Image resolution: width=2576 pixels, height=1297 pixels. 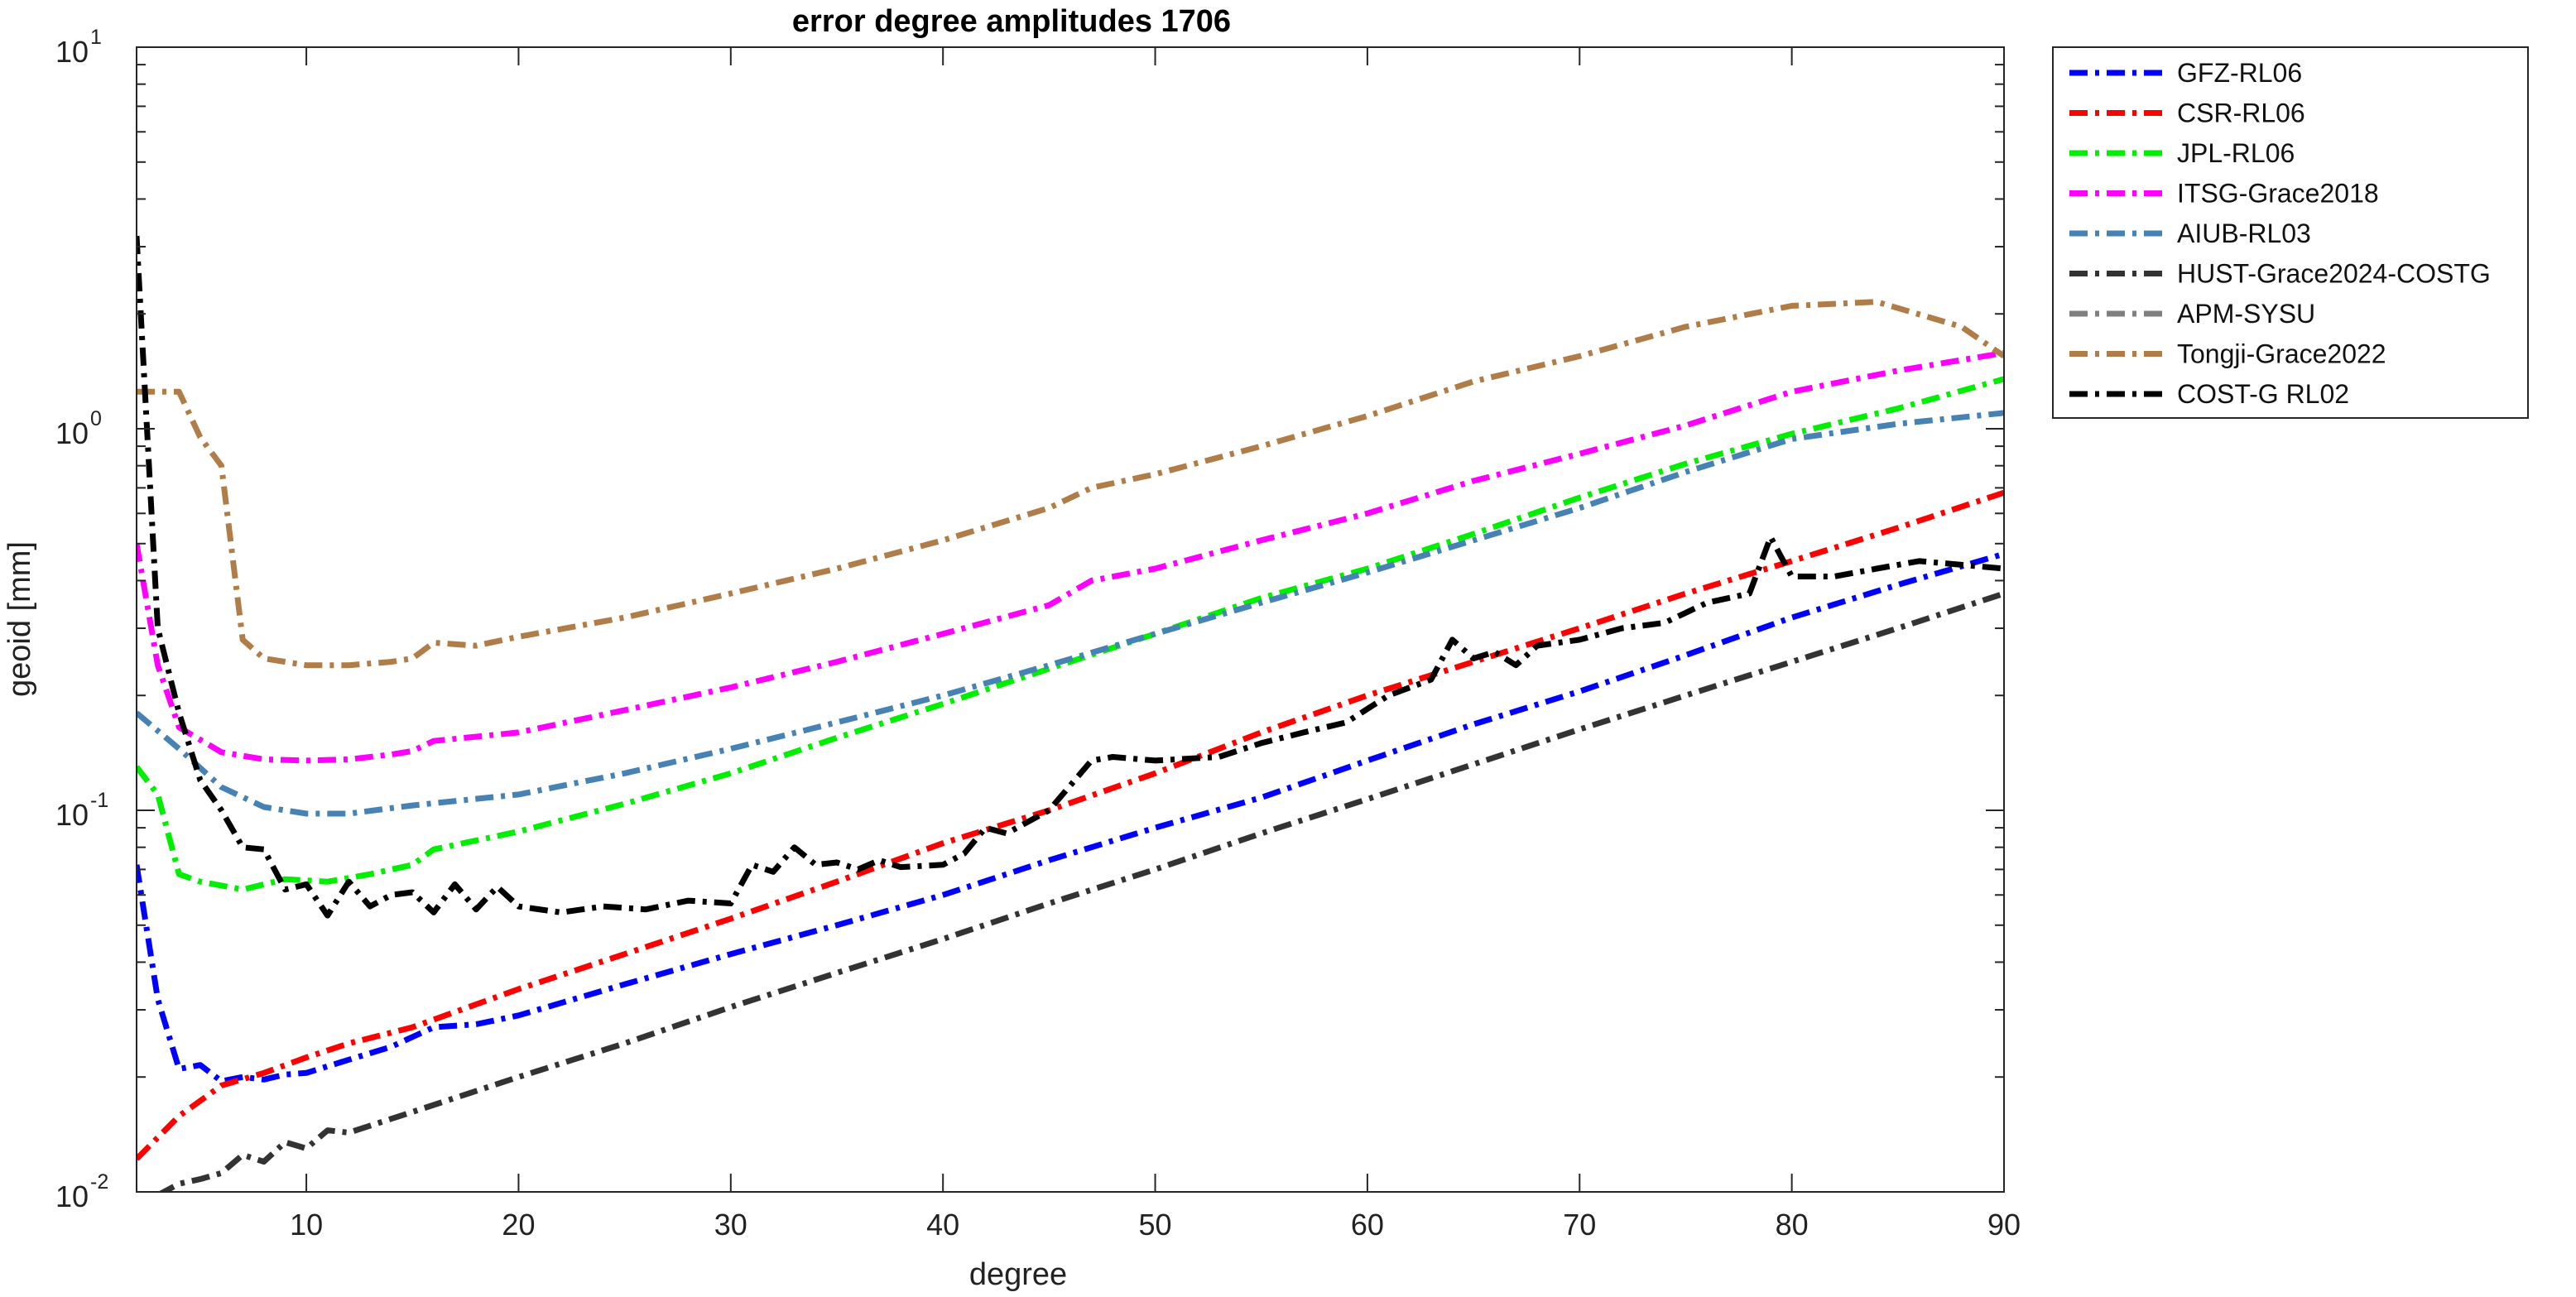 What do you see at coordinates (2281, 354) in the screenshot?
I see `legend-label: Tongji-Grace2022` at bounding box center [2281, 354].